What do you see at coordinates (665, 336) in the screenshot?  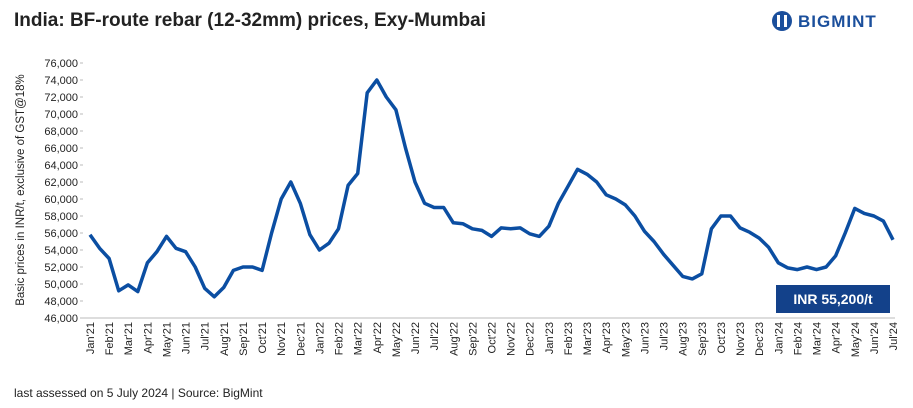 I see `x-tick-label: Jul'23` at bounding box center [665, 336].